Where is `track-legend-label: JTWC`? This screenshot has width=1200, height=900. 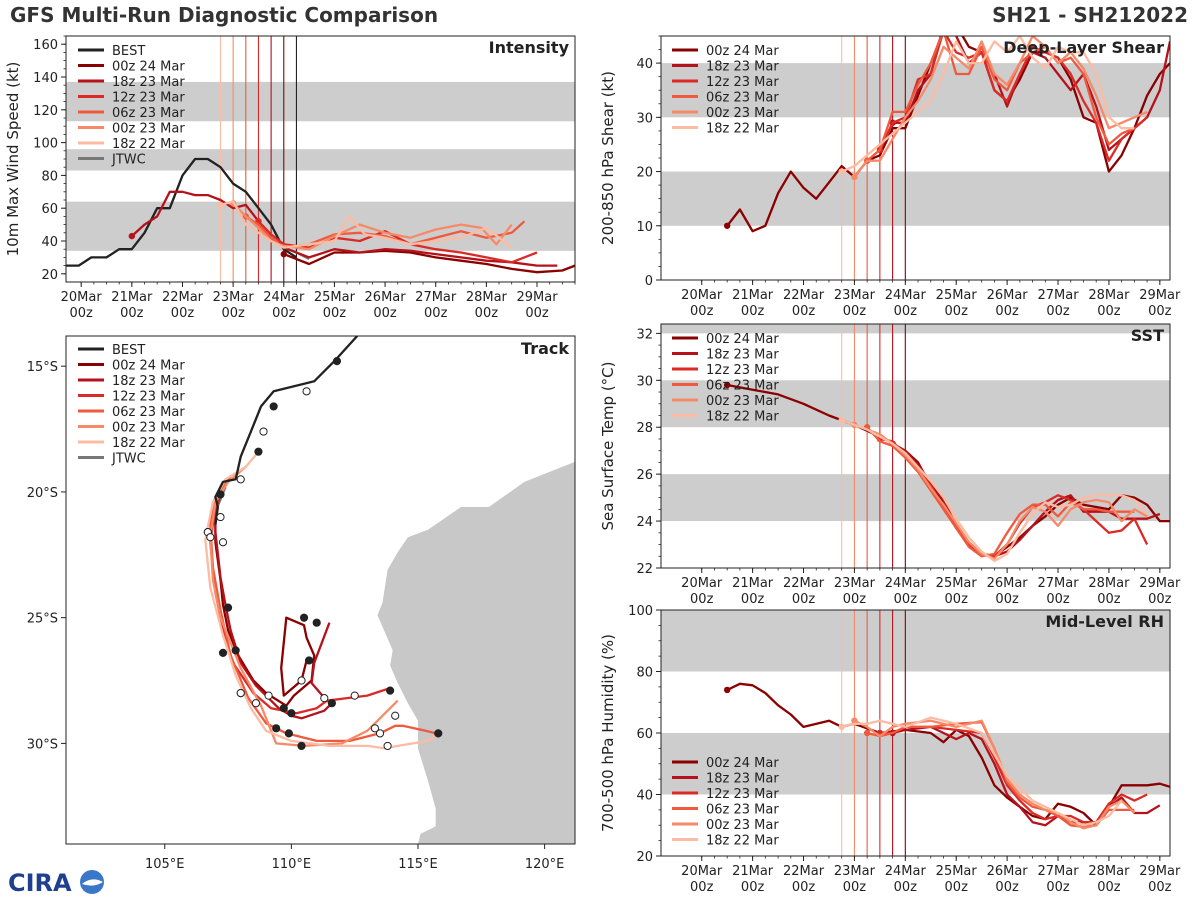 track-legend-label: JTWC is located at coordinates (128, 459).